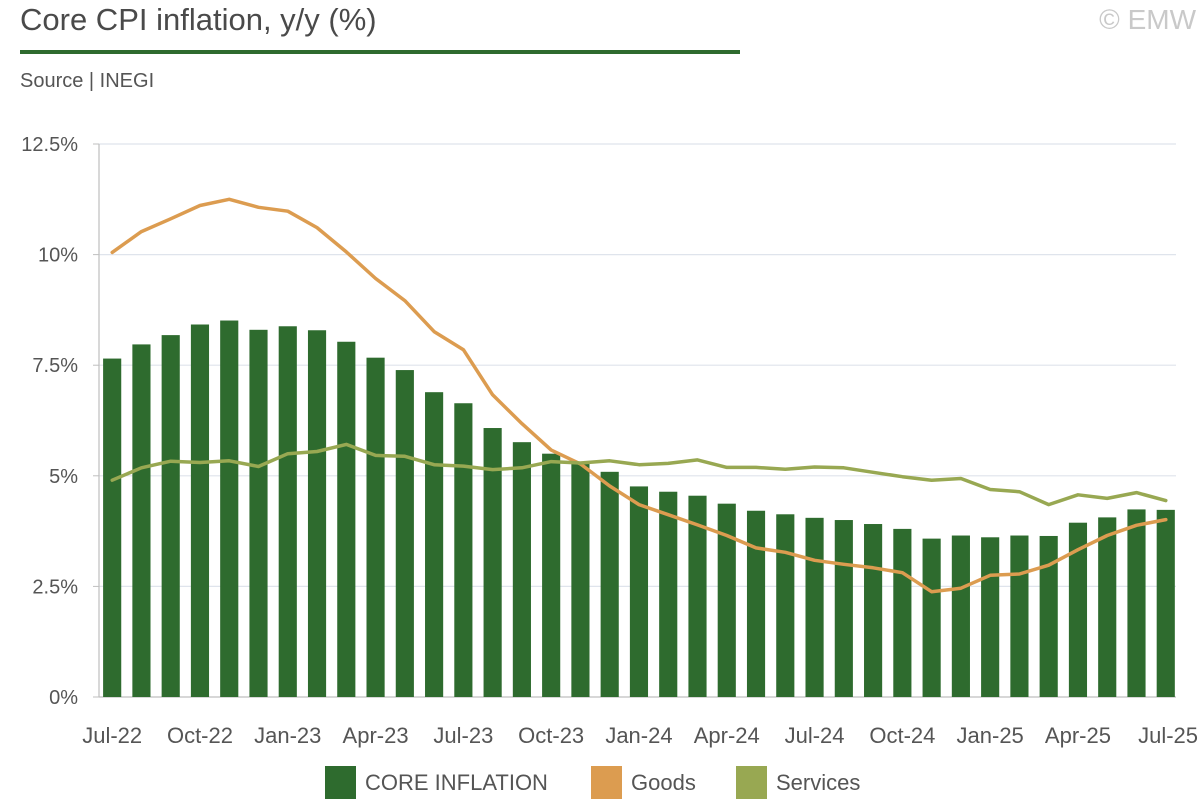  What do you see at coordinates (58, 256) in the screenshot?
I see `y-tick-label: 10%` at bounding box center [58, 256].